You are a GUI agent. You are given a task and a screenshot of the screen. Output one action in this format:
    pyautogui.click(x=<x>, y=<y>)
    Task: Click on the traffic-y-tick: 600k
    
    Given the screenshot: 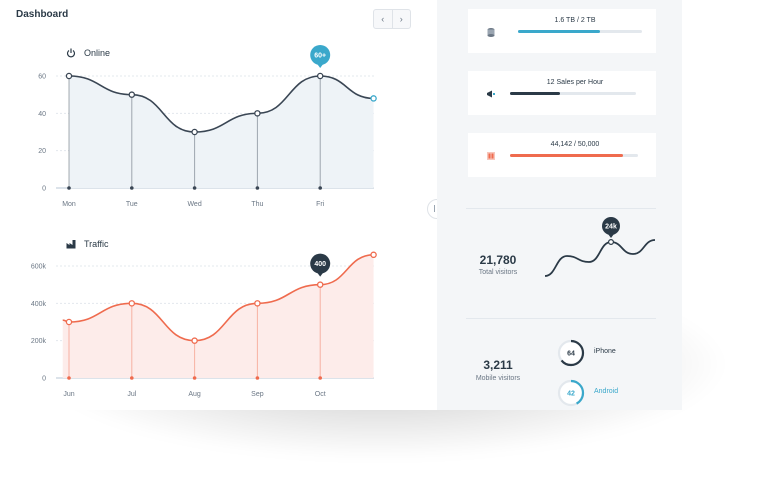 What is the action you would take?
    pyautogui.click(x=39, y=267)
    